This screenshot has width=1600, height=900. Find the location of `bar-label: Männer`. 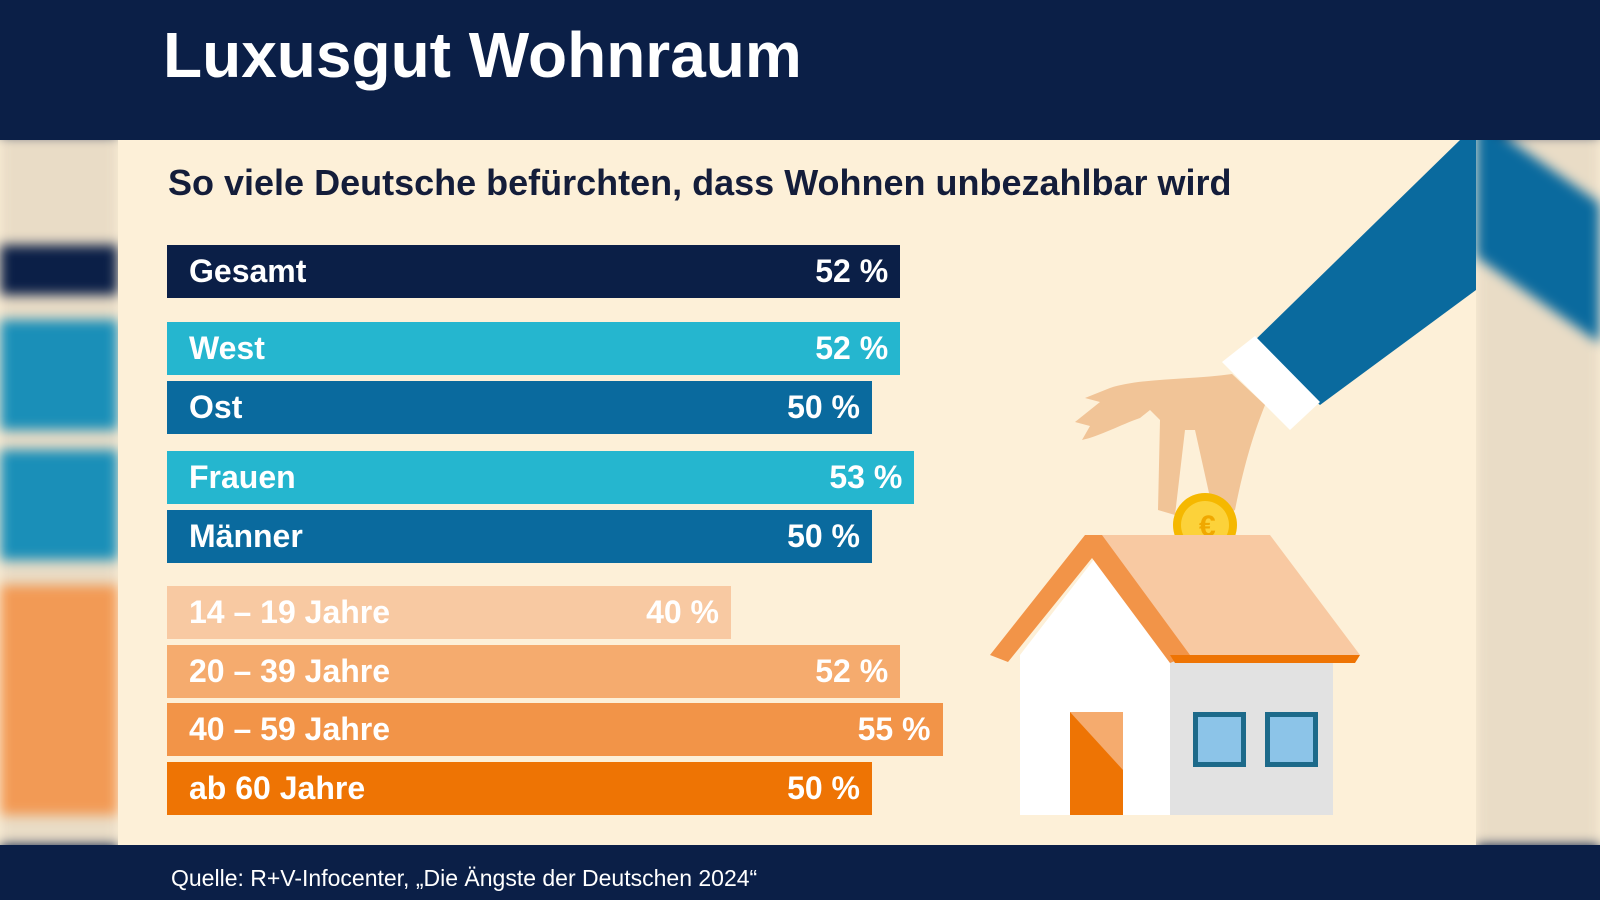

bar-label: Männer is located at coordinates (246, 536).